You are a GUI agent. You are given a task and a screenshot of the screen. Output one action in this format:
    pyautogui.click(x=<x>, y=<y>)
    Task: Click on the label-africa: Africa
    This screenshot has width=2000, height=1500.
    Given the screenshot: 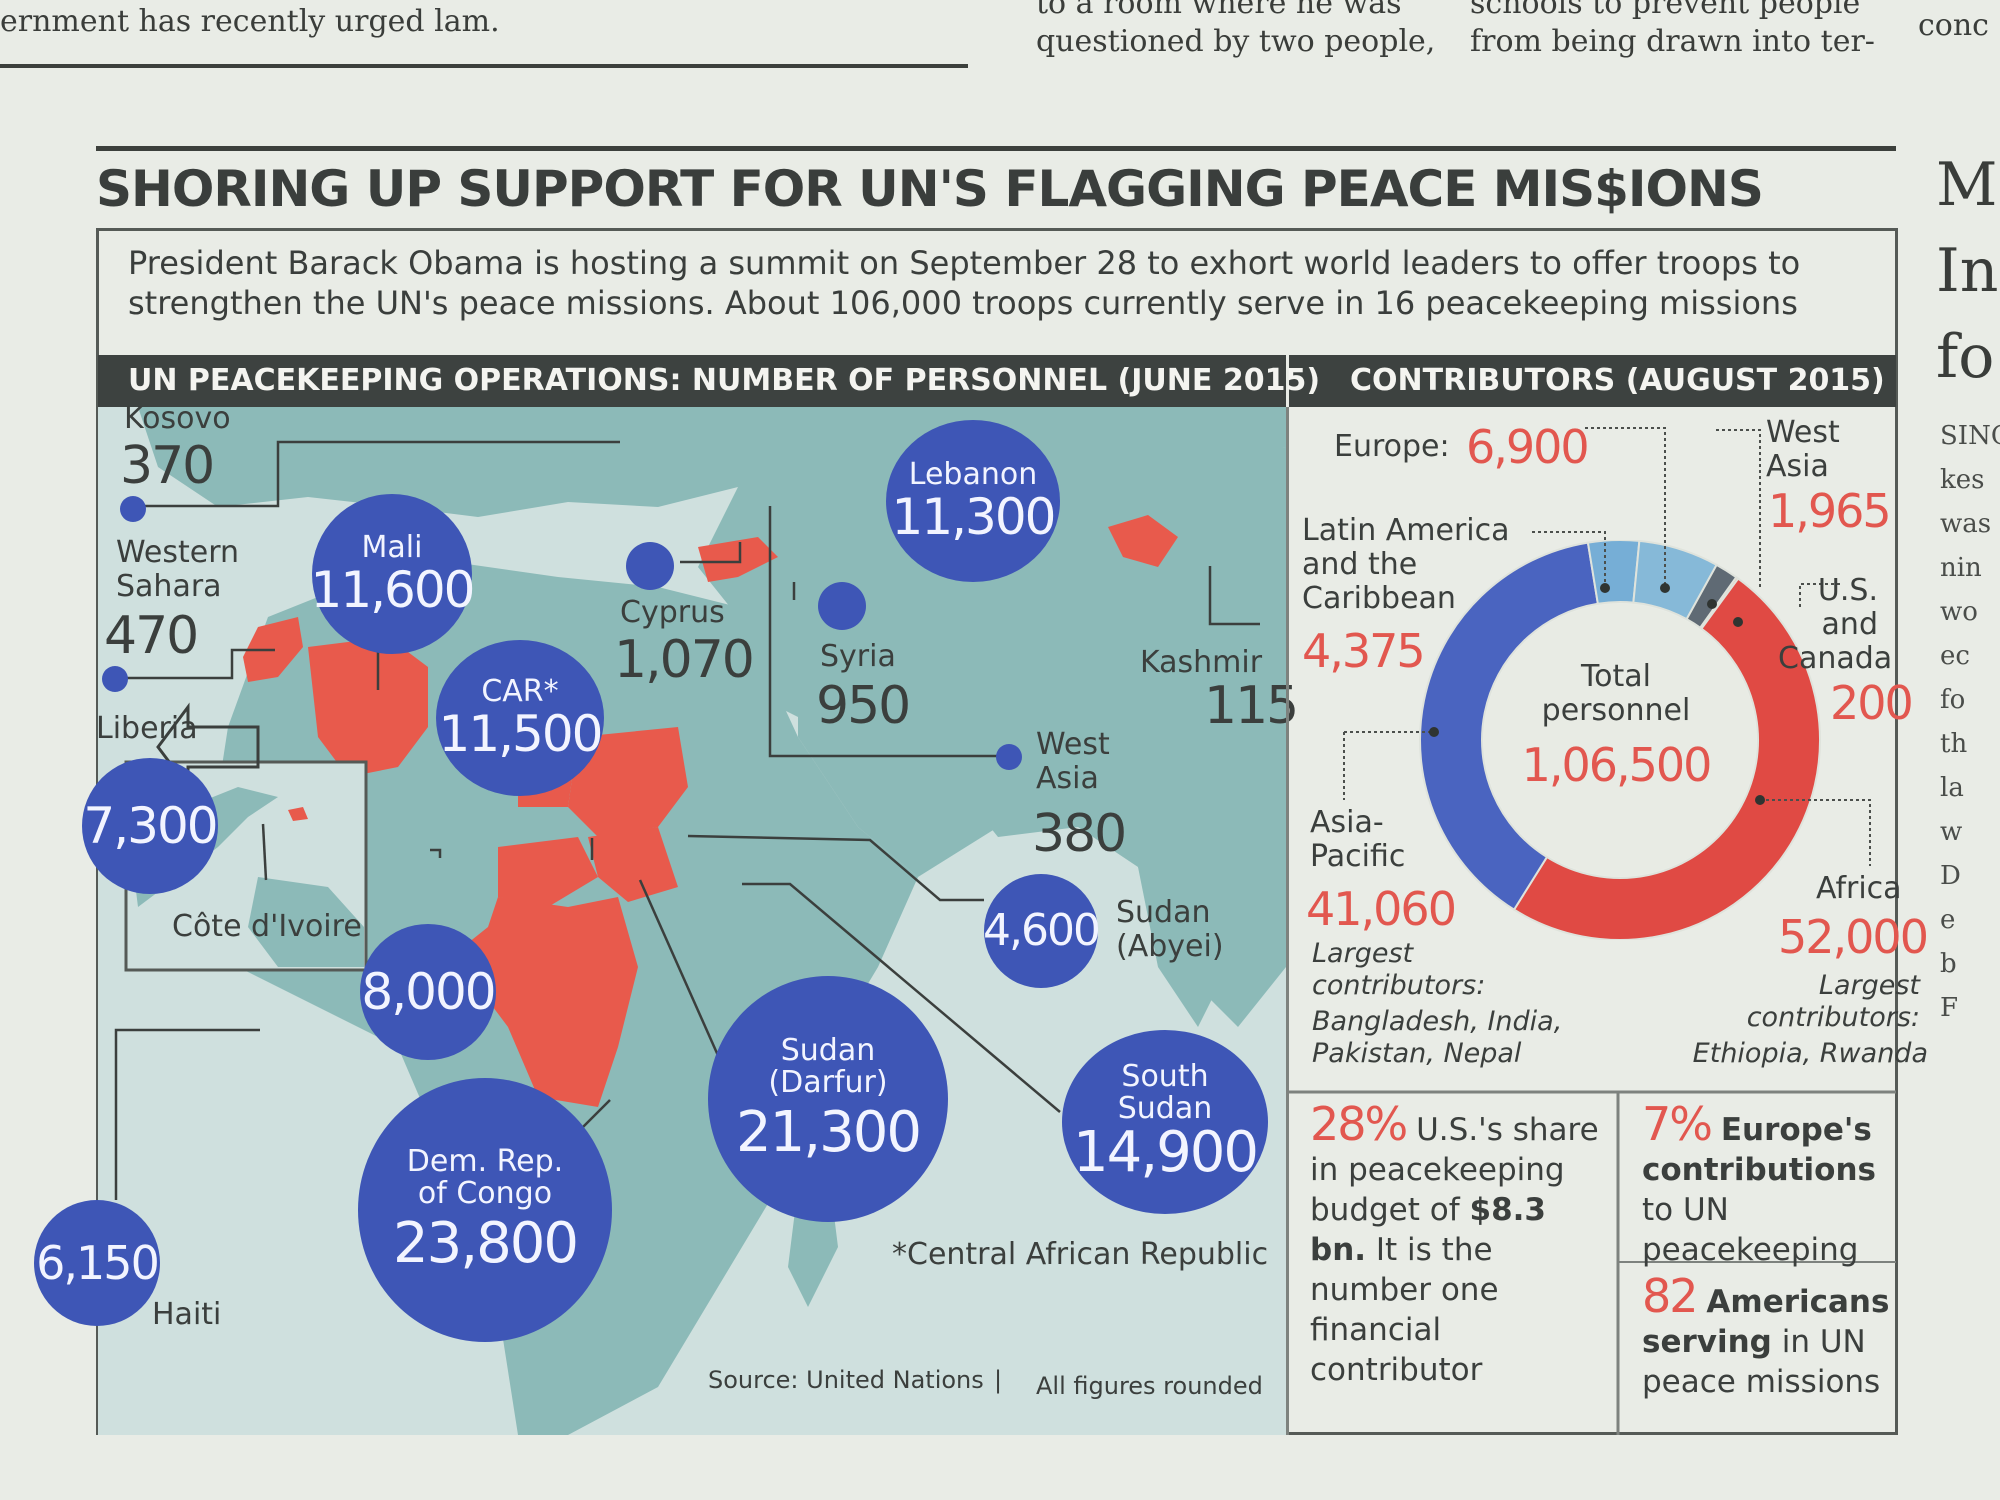 What is the action you would take?
    pyautogui.click(x=1859, y=888)
    